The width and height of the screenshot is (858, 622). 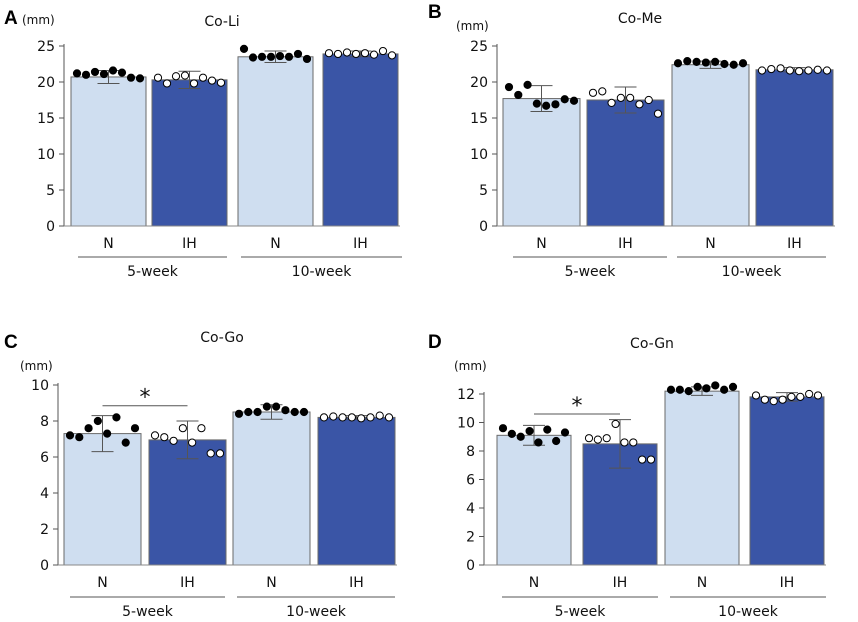 What do you see at coordinates (46, 119) in the screenshot?
I see `y-tick-label: 15` at bounding box center [46, 119].